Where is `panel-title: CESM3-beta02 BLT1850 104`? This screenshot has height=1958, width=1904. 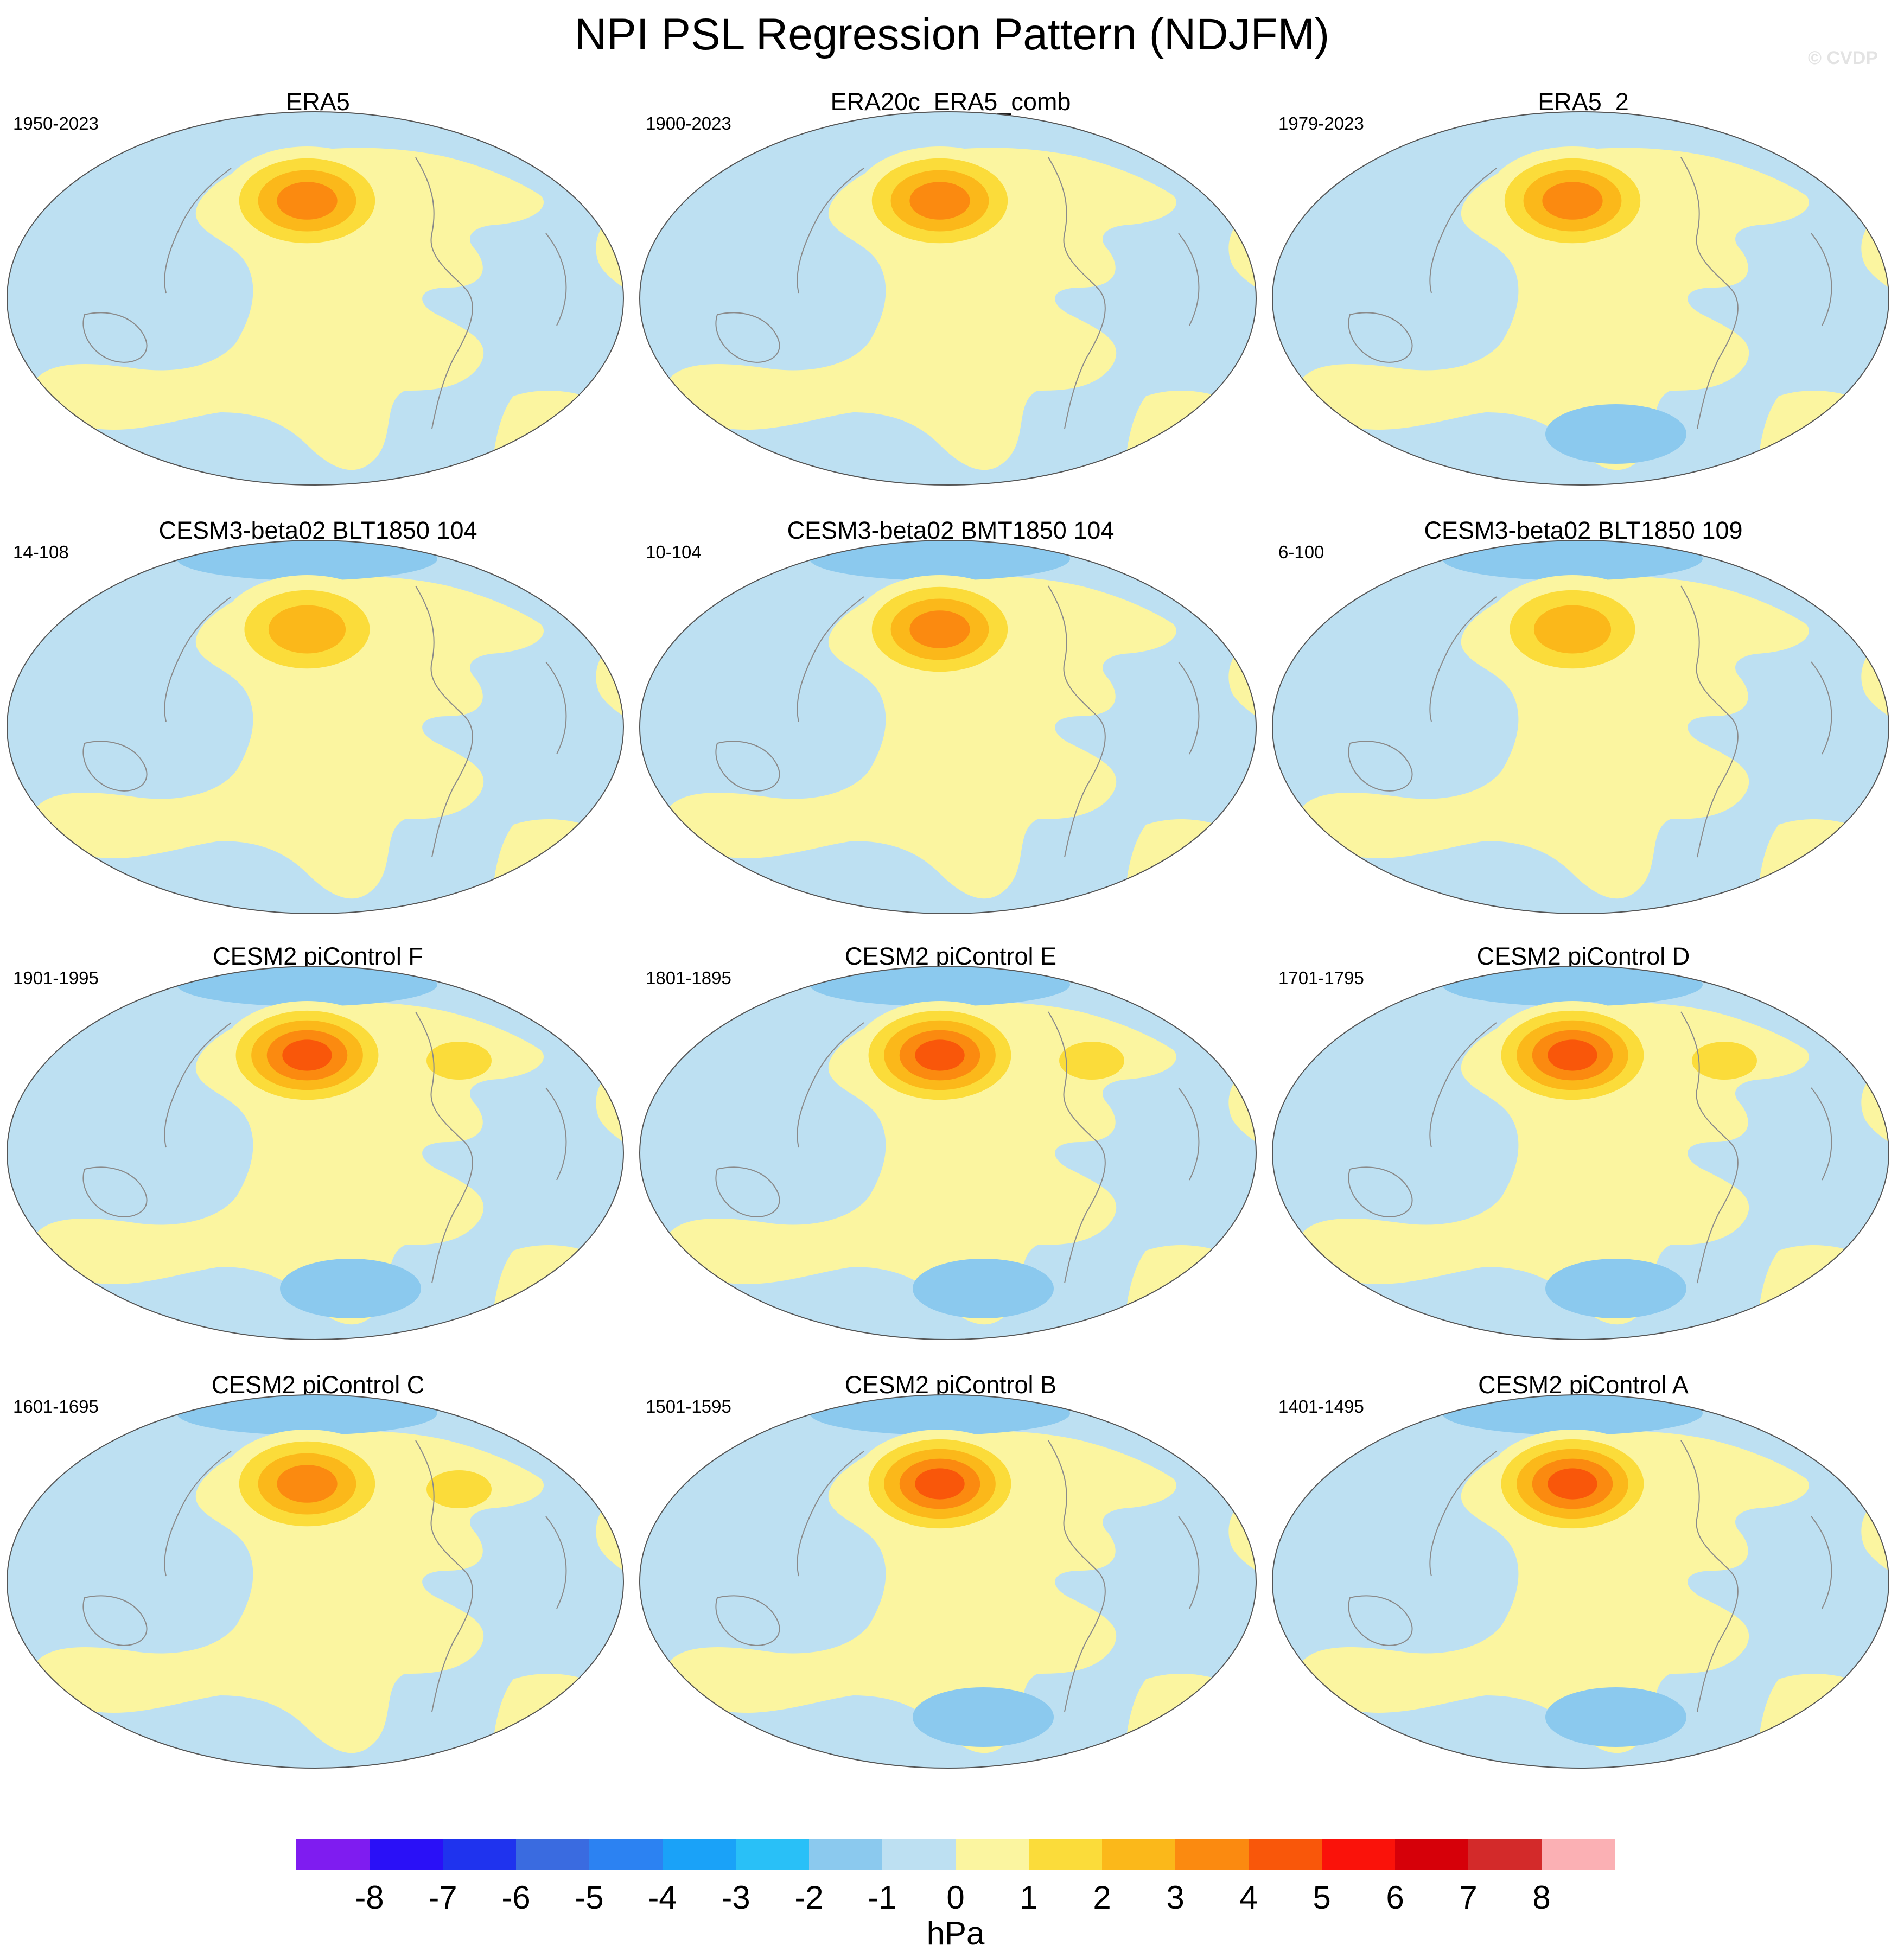
panel-title: CESM3-beta02 BLT1850 104 is located at coordinates (317, 530).